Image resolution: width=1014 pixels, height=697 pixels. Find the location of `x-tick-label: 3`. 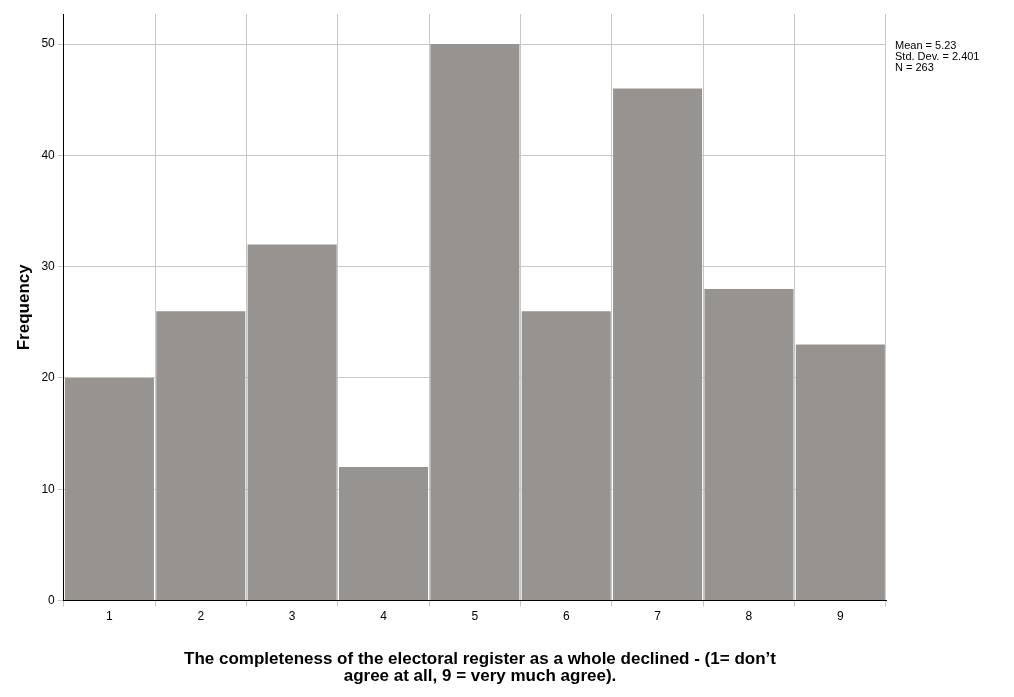

x-tick-label: 3 is located at coordinates (292, 616).